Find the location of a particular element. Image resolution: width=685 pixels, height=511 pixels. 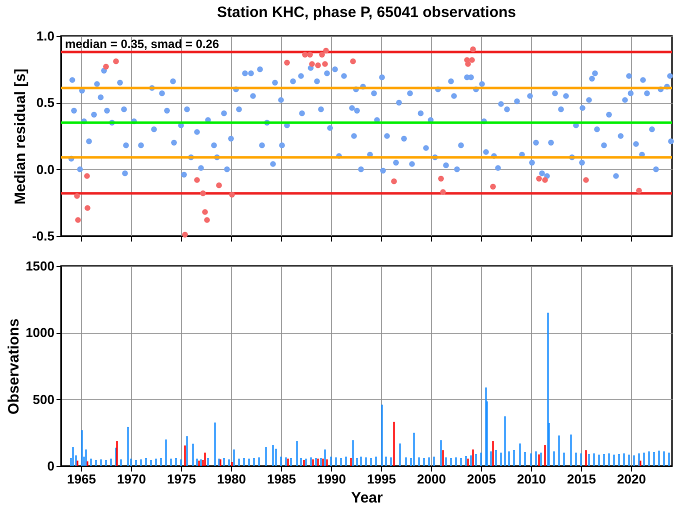

x-tick-label: 1970 is located at coordinates (131, 479).